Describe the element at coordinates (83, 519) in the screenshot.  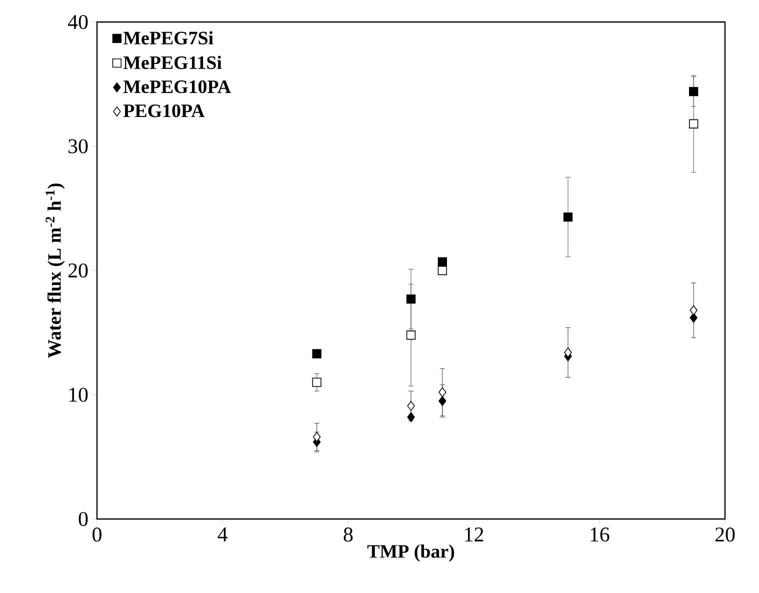
I see `y-tick-label: 0` at that location.